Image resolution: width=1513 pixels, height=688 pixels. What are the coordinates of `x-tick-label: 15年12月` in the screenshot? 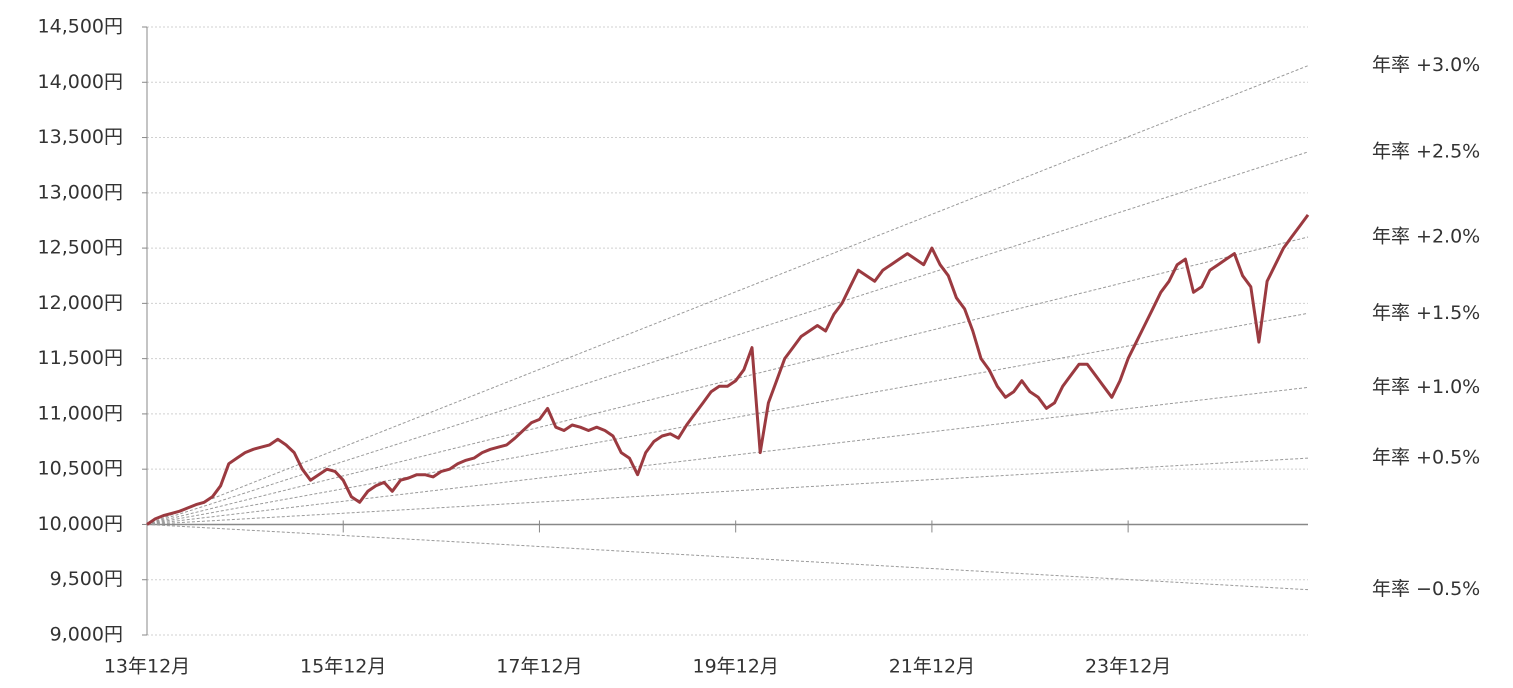 It's located at (343, 667).